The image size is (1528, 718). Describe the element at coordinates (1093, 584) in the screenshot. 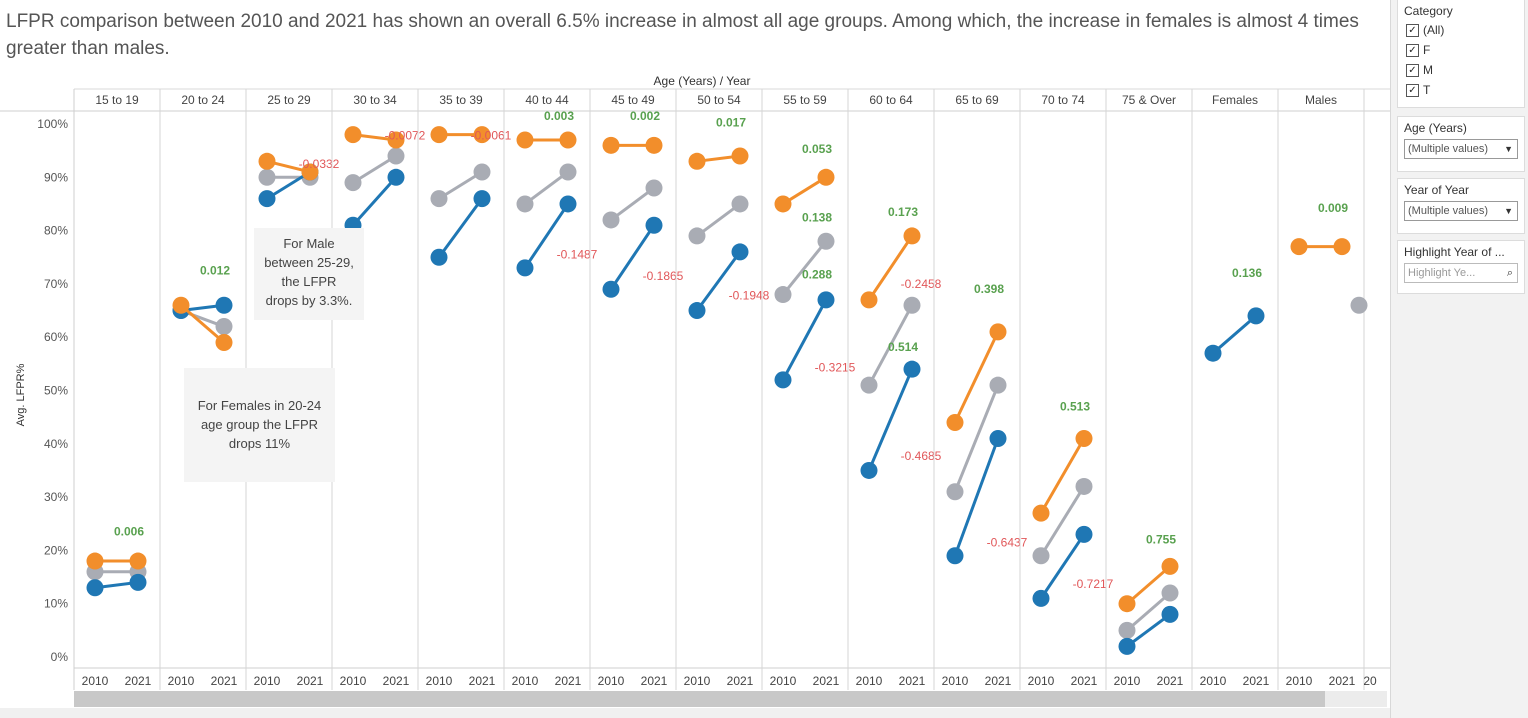

I see `data-label-decrease: -0.7217` at that location.